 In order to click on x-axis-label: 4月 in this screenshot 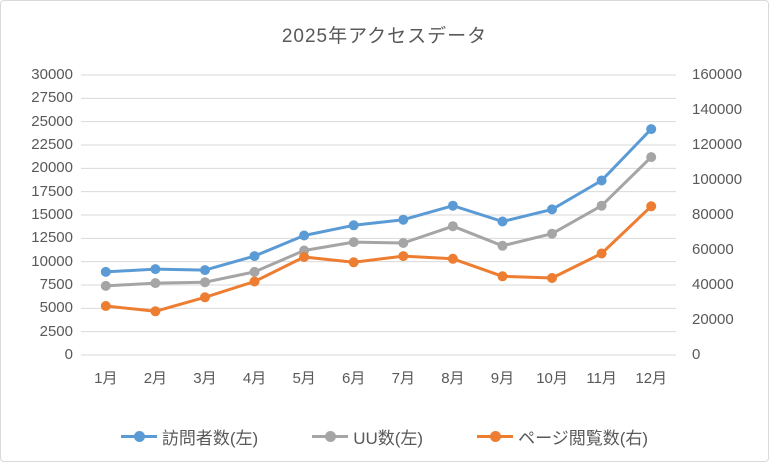, I will do `click(254, 378)`.